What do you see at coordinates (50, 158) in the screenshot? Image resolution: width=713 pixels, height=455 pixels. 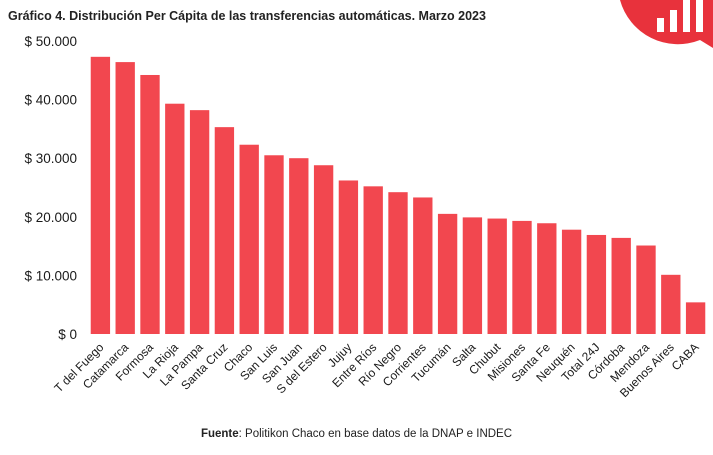 I see `y-tick-label: $ 30.000` at bounding box center [50, 158].